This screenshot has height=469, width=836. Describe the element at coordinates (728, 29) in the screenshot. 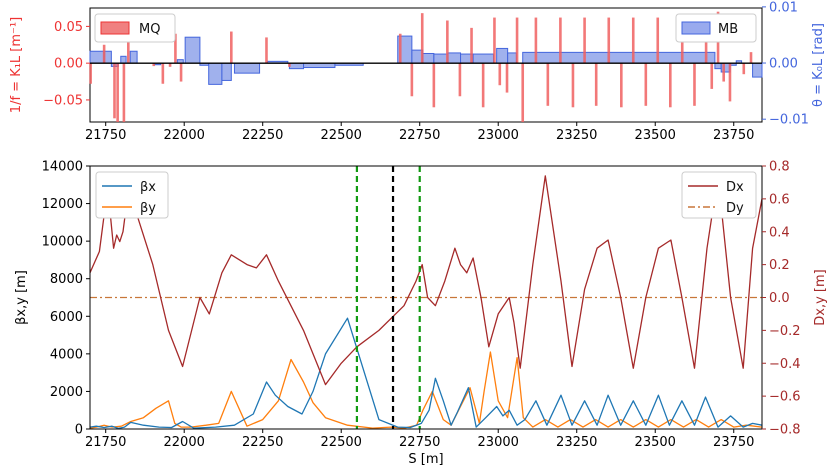

I see `legend-mb-label: MB` at that location.